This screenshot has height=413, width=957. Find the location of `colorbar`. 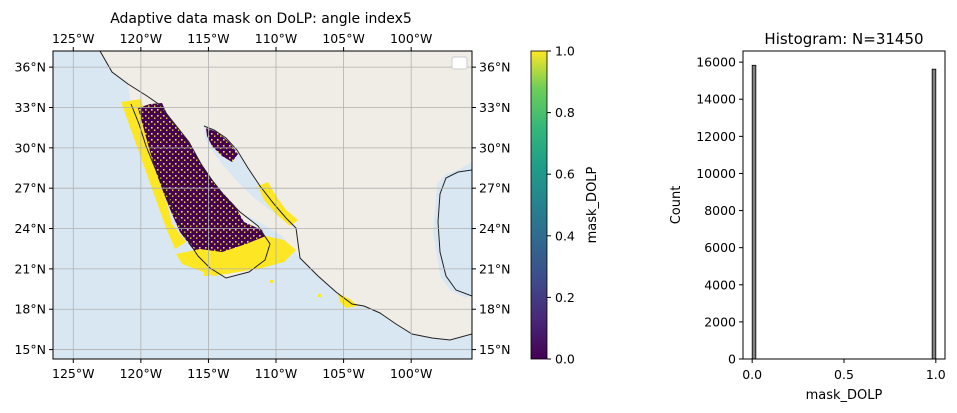

colorbar is located at coordinates (539, 205).